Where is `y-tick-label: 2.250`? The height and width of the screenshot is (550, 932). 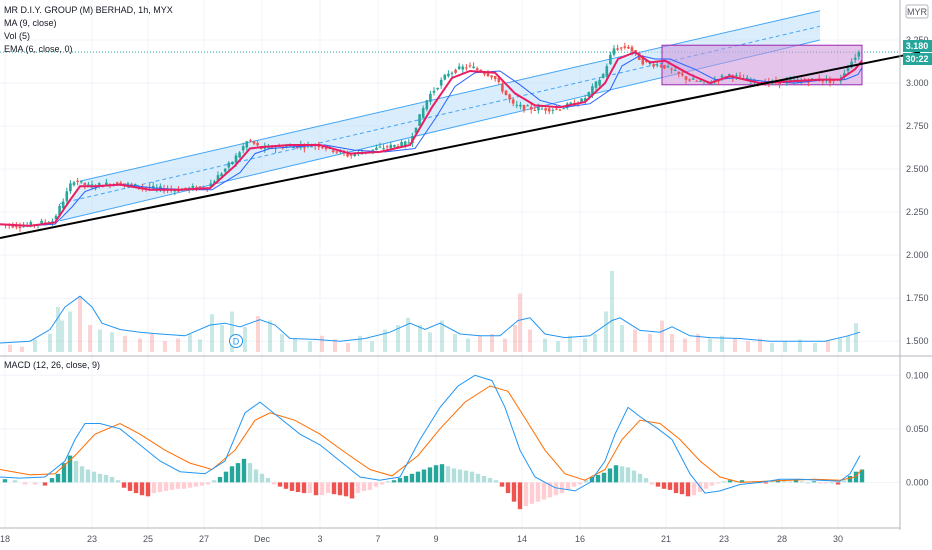 y-tick-label: 2.250 is located at coordinates (917, 212).